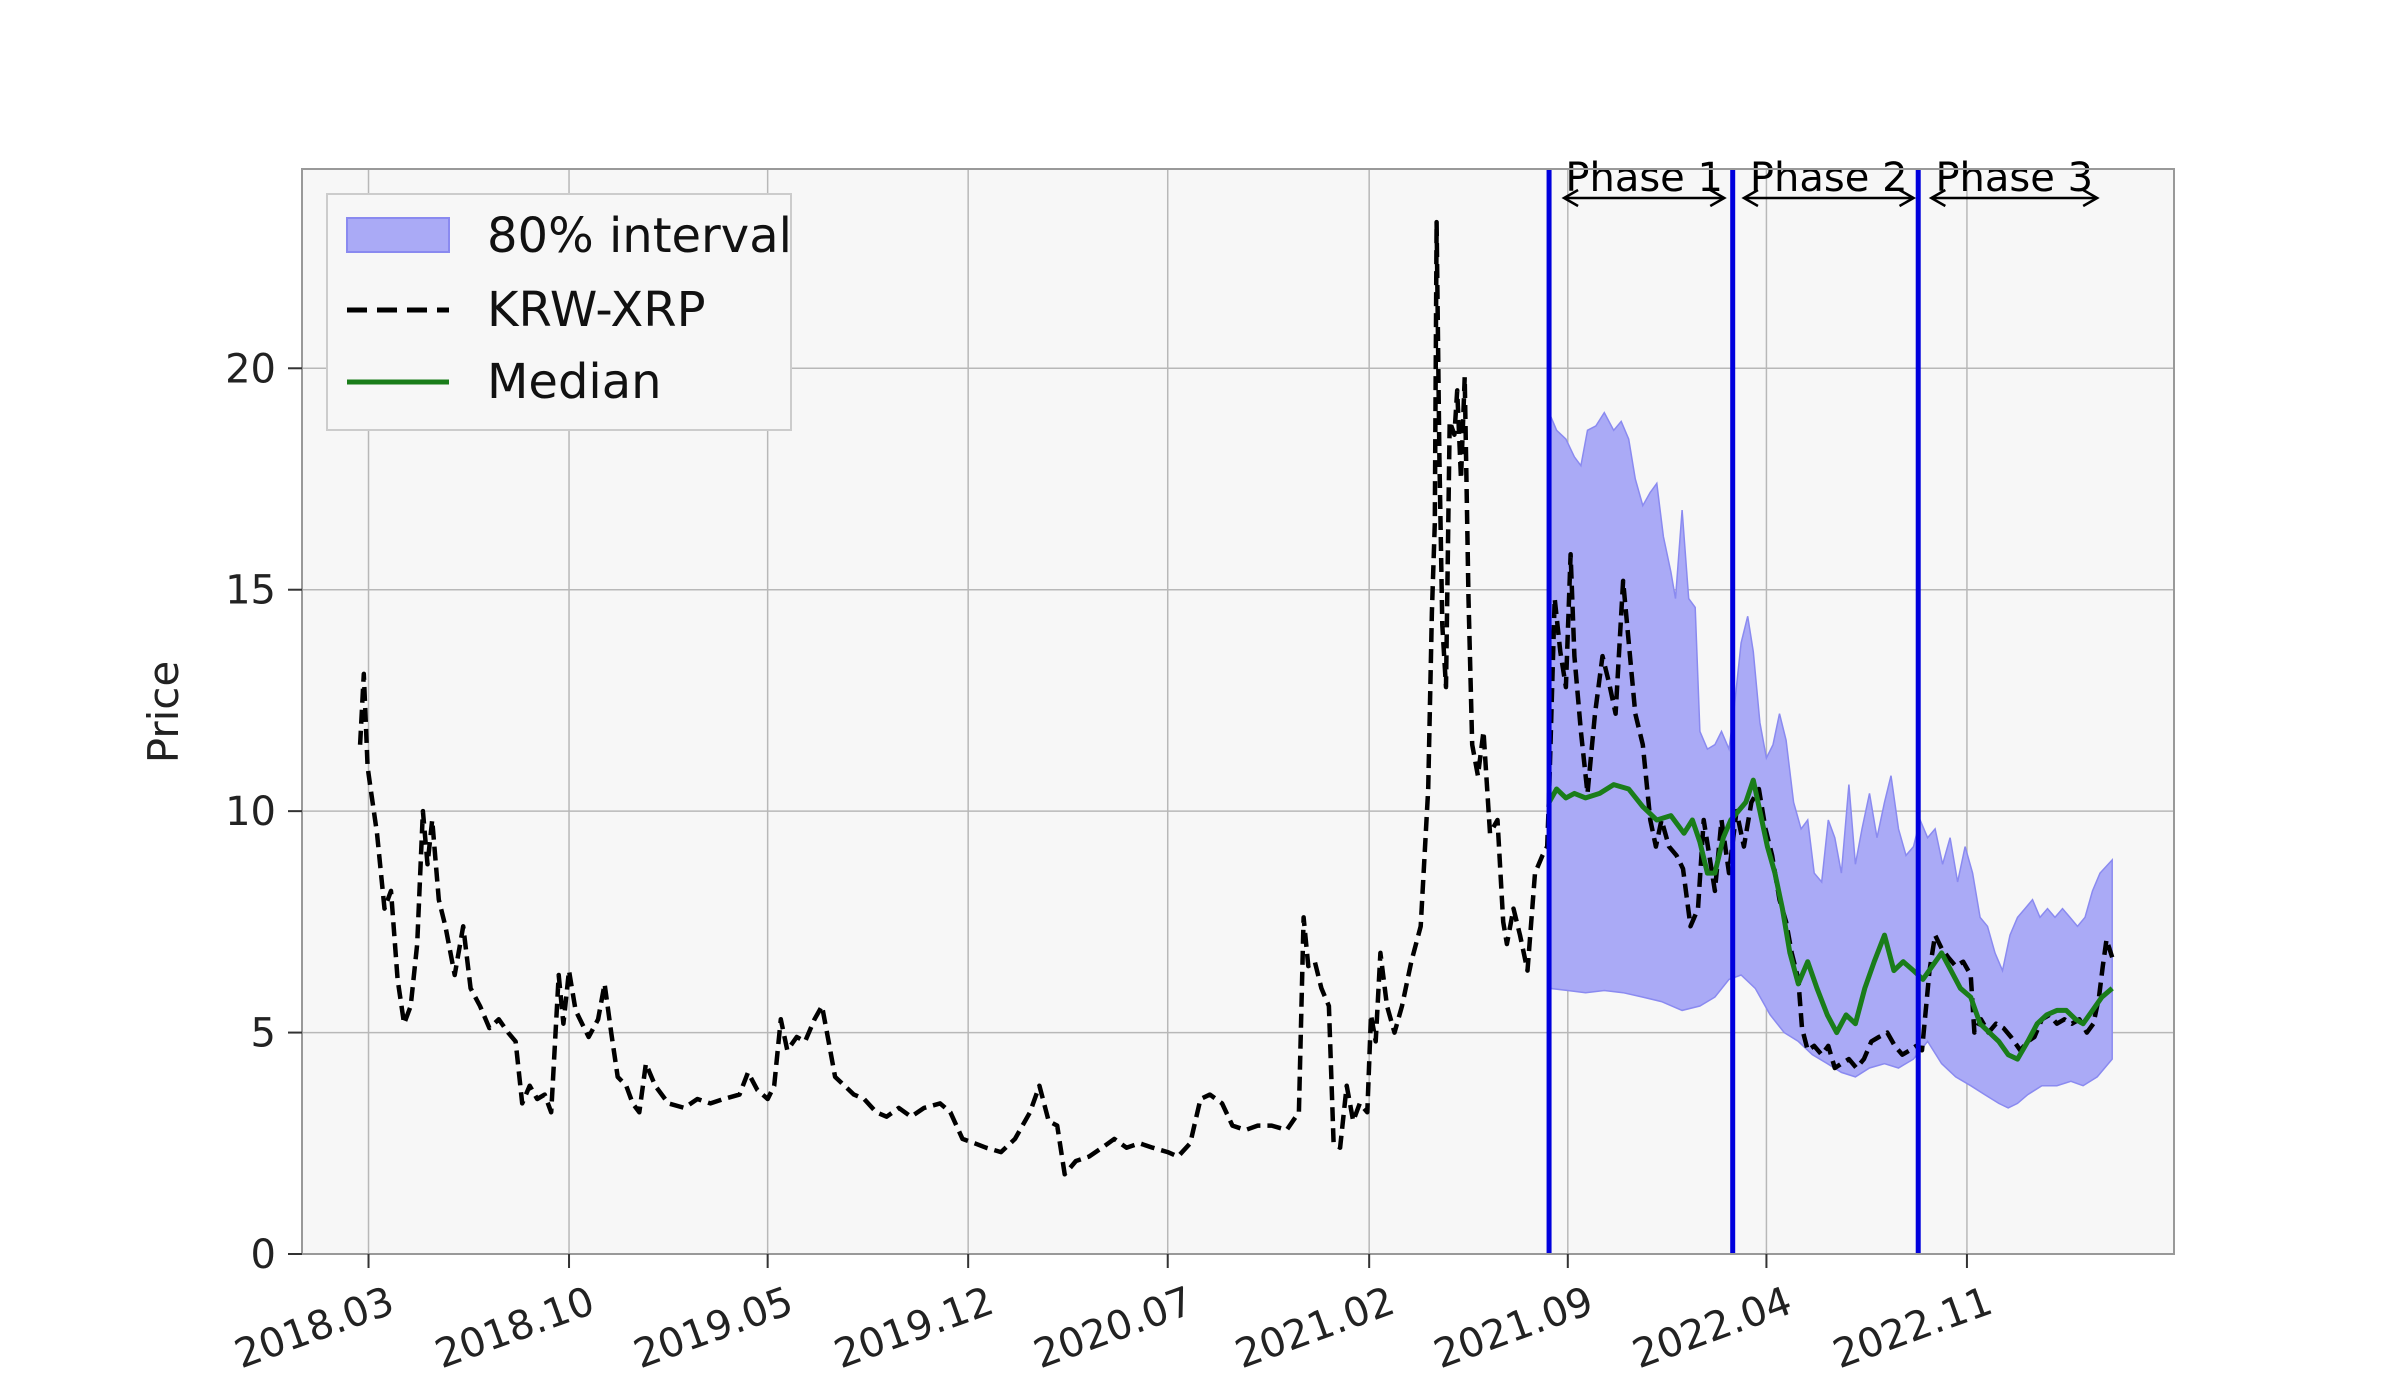 This screenshot has width=2400, height=1400. What do you see at coordinates (1829, 178) in the screenshot?
I see `phase-label: Phase 2` at bounding box center [1829, 178].